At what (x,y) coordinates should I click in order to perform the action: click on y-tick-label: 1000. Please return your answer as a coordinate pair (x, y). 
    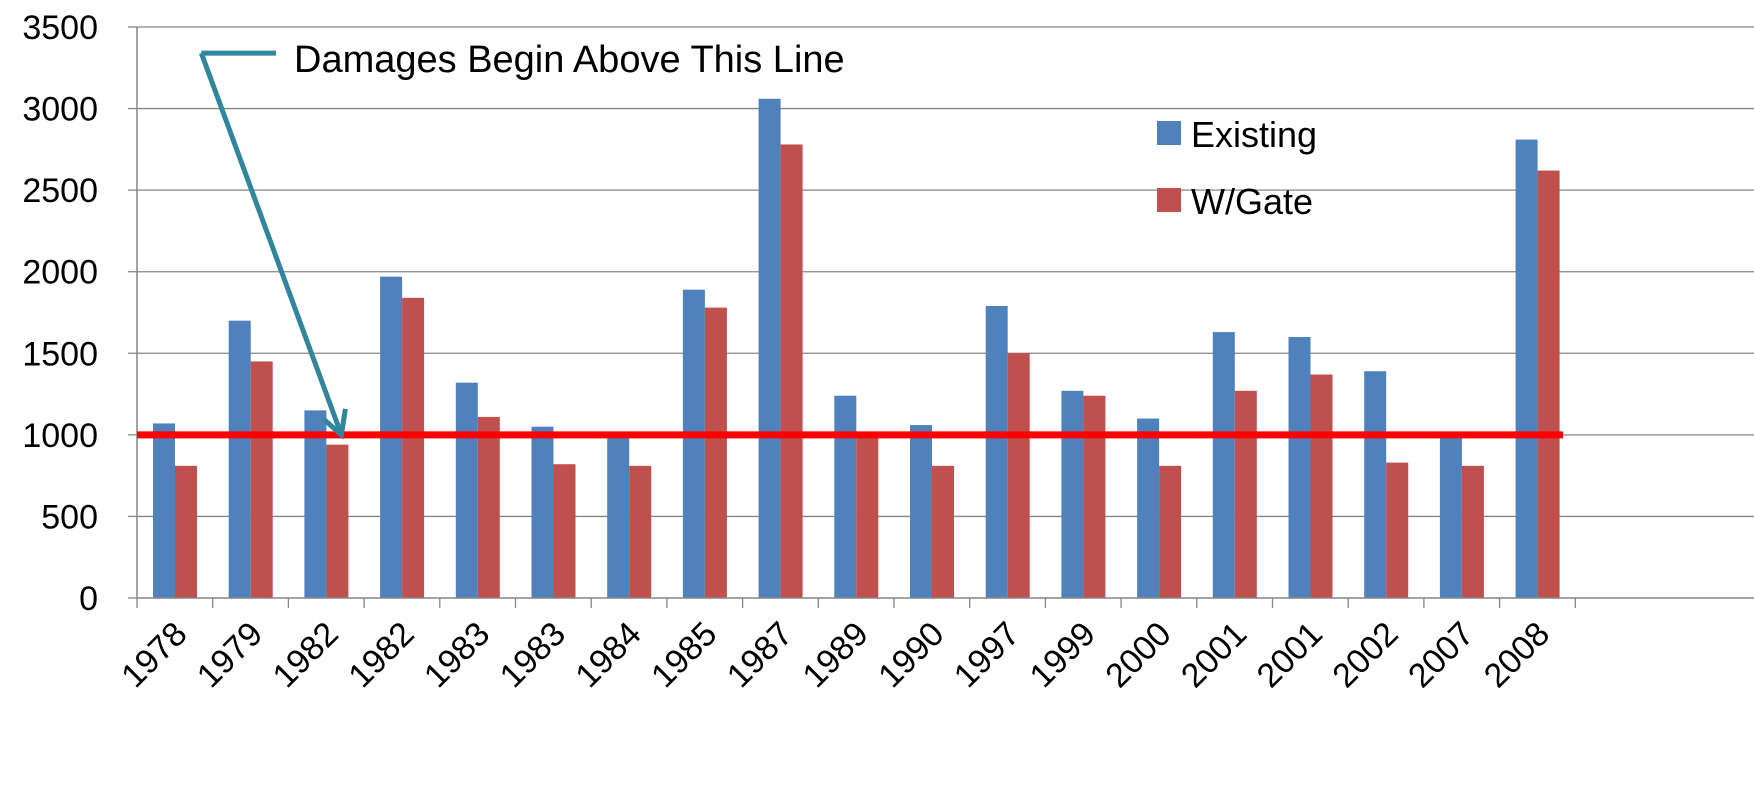
    Looking at the image, I should click on (60, 436).